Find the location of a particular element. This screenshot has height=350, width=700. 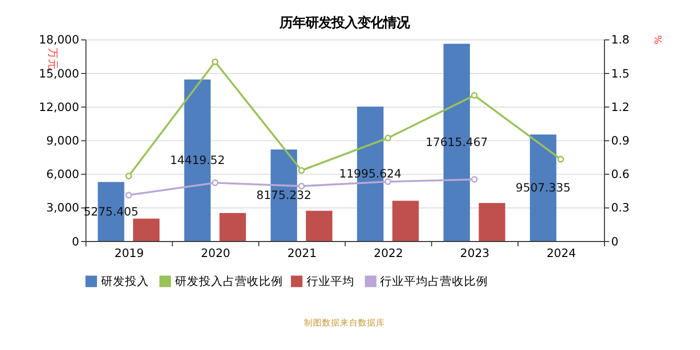

x-tick-label: 2020 is located at coordinates (215, 253).